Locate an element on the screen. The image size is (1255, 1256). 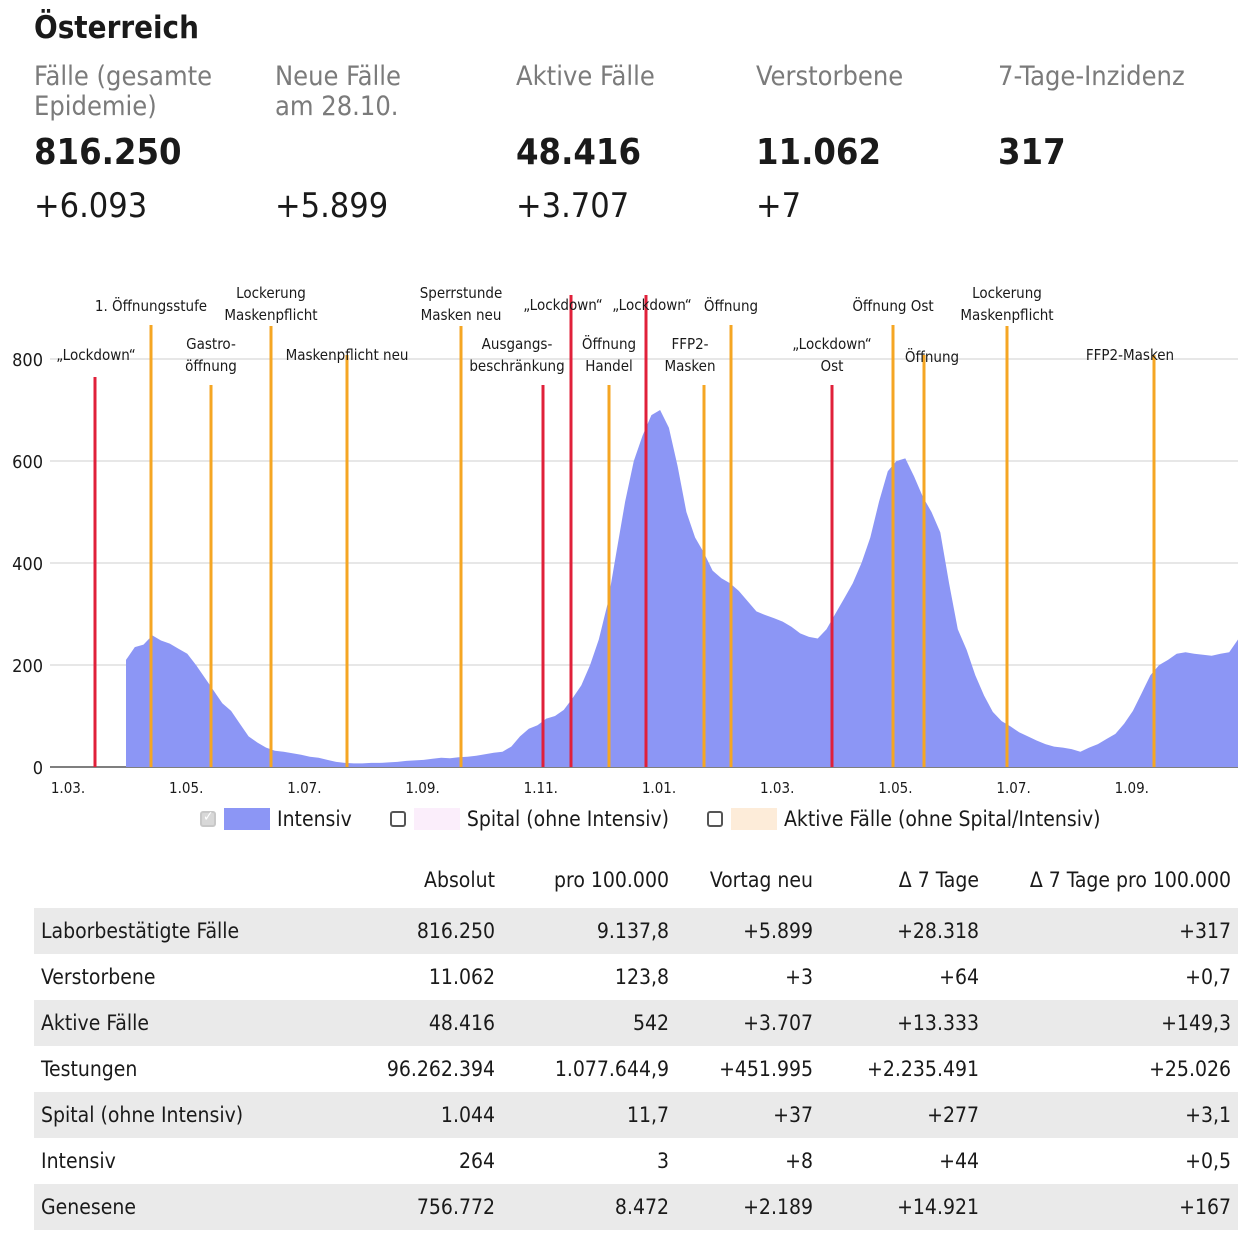
event-label: 1. Öffnungsstufe is located at coordinates (151, 305).